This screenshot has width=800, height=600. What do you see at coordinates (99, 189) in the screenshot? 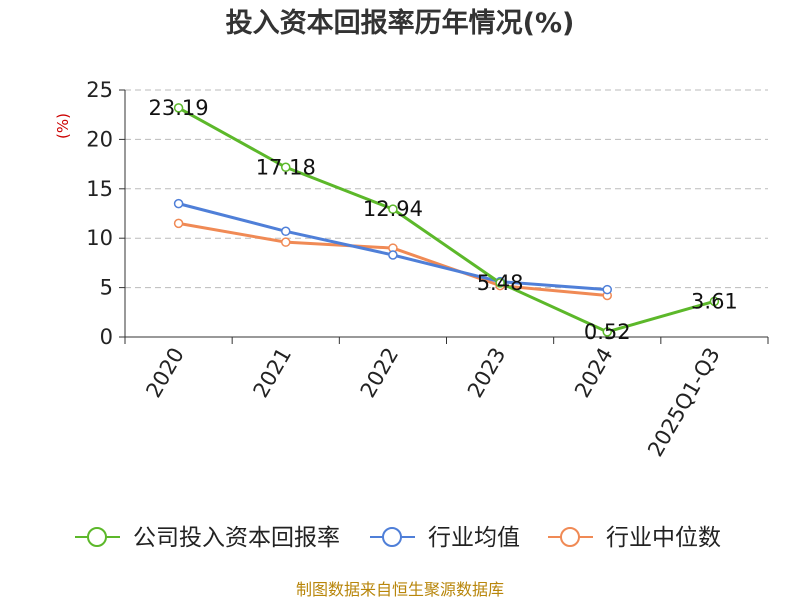
I see `y-tick-label-15: 15` at bounding box center [99, 189].